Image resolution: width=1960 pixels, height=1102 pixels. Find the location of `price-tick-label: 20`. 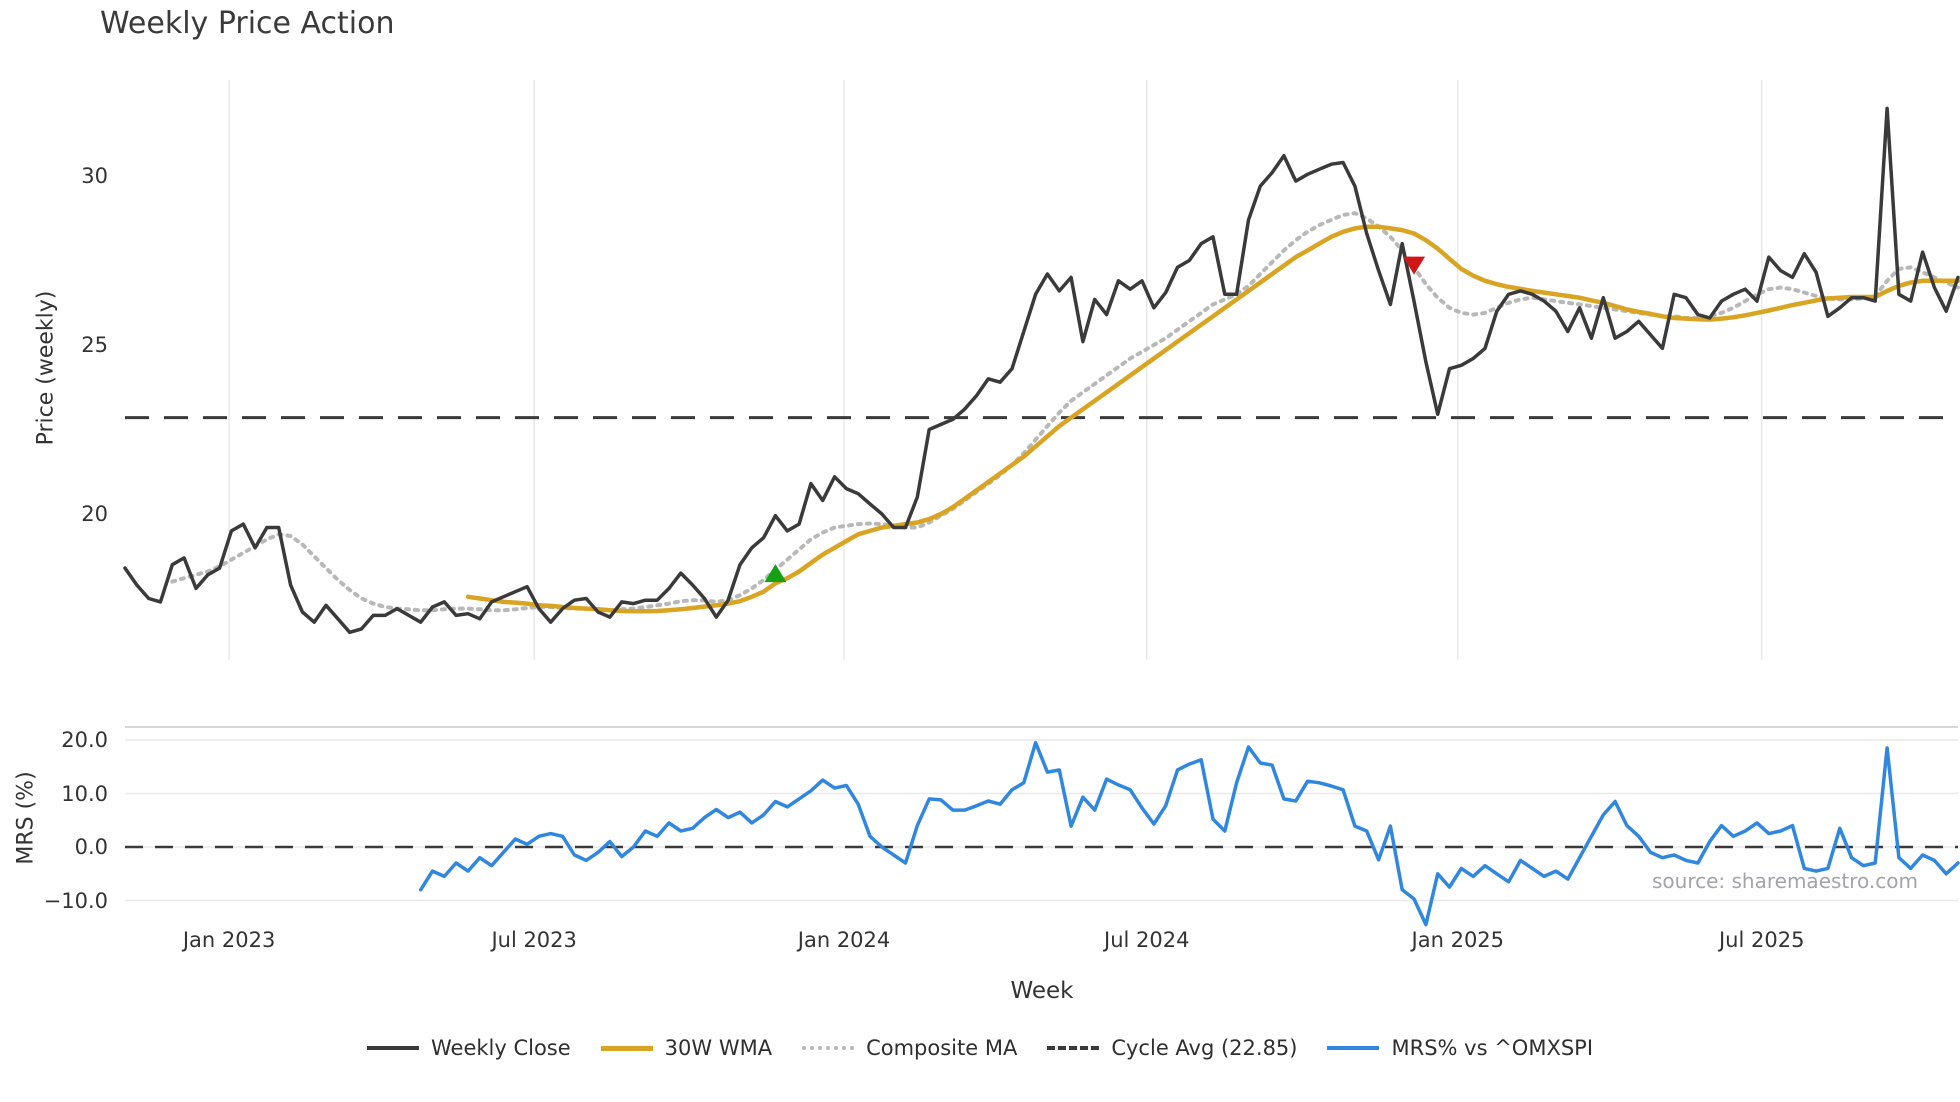

price-tick-label: 20 is located at coordinates (94, 514).